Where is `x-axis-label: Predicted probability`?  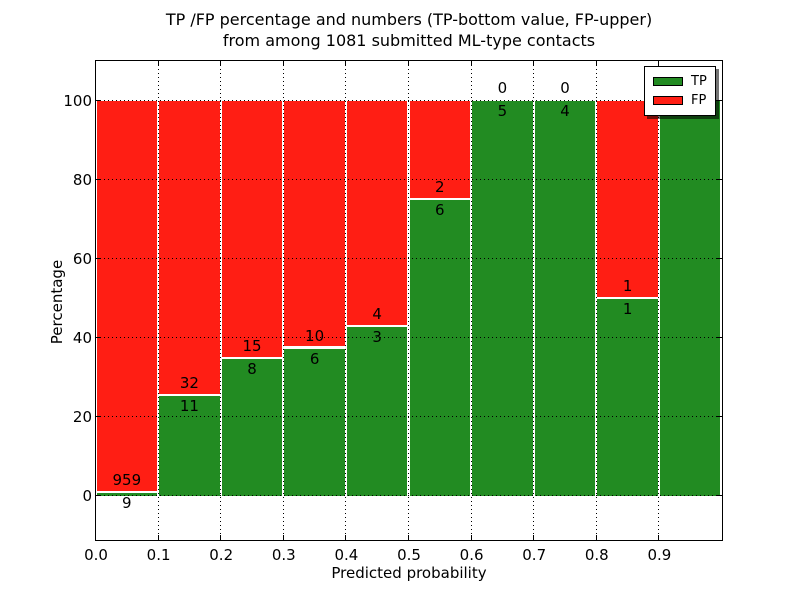 x-axis-label: Predicted probability is located at coordinates (409, 573).